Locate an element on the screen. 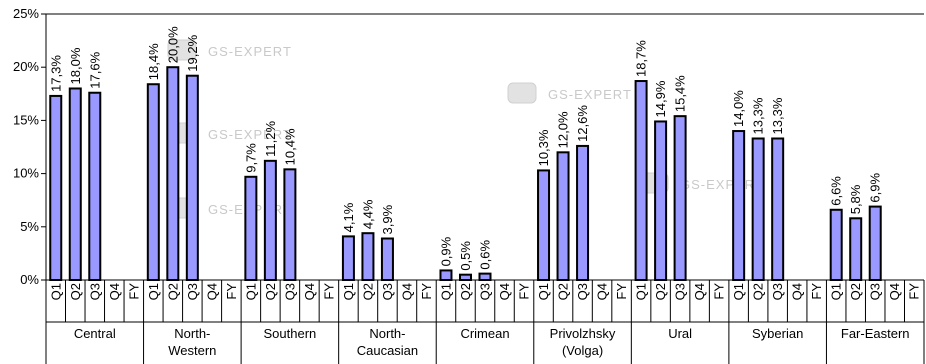  region-label: Far-Eastern is located at coordinates (875, 333).